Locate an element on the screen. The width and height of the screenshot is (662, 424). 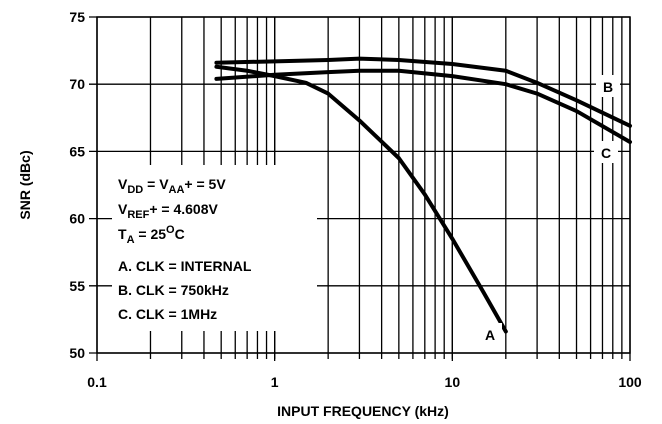
y-tick-label: 55 is located at coordinates (77, 286).